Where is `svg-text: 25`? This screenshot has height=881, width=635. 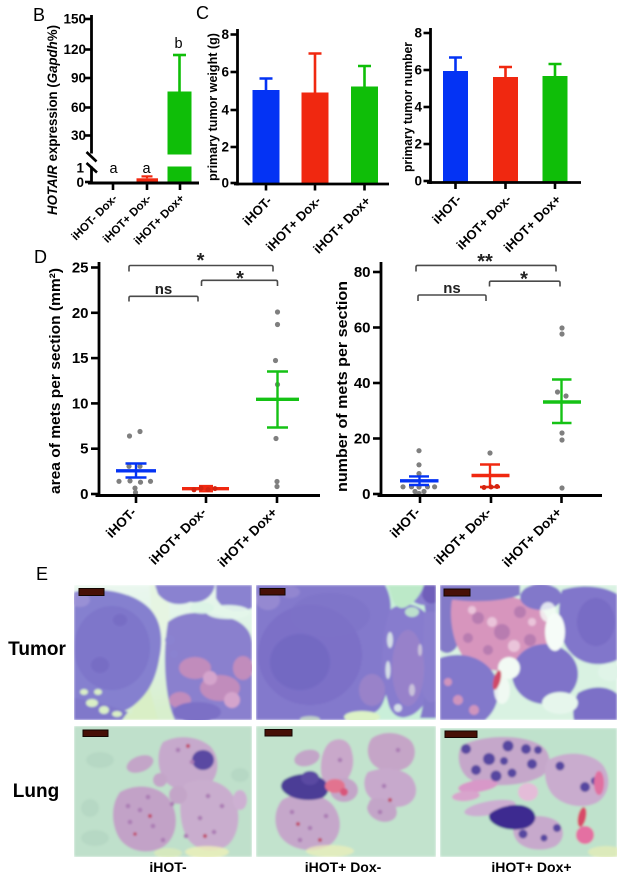
svg-text: 25 is located at coordinates (80, 268).